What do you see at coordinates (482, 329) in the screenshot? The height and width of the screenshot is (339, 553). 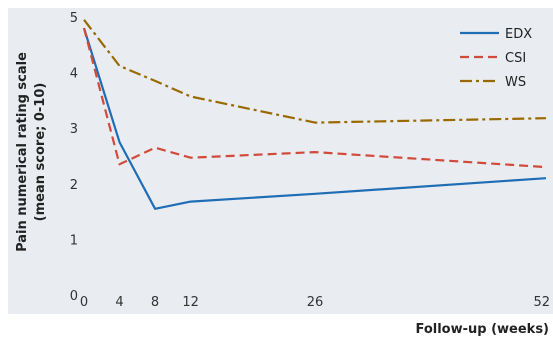 I see `x-axis-title: Follow-up (weeks)` at bounding box center [482, 329].